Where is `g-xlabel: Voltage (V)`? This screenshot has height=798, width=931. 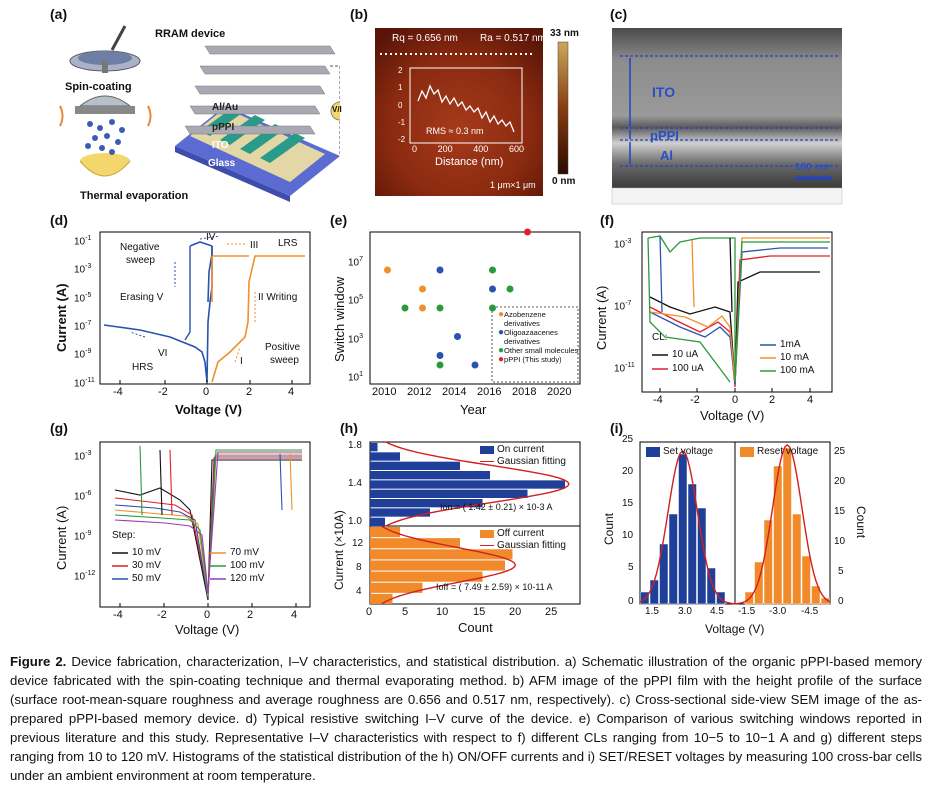
g-xlabel: Voltage (V) is located at coordinates (207, 629).